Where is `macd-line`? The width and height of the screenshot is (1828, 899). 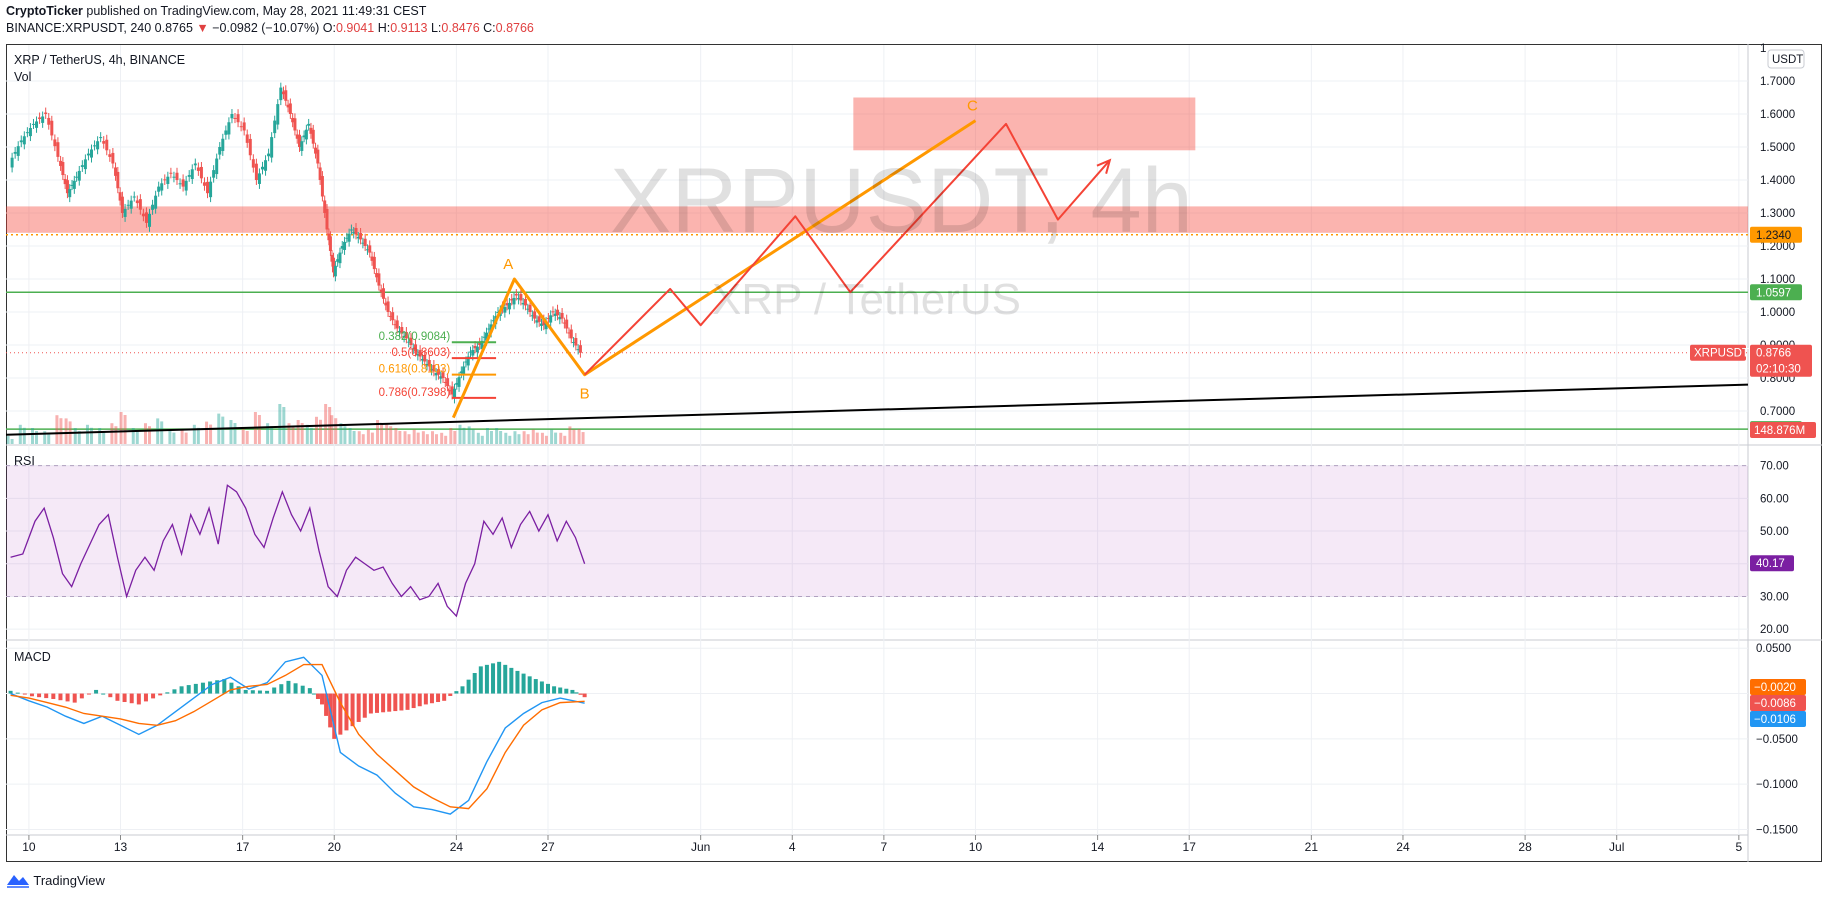
macd-line is located at coordinates (297, 735).